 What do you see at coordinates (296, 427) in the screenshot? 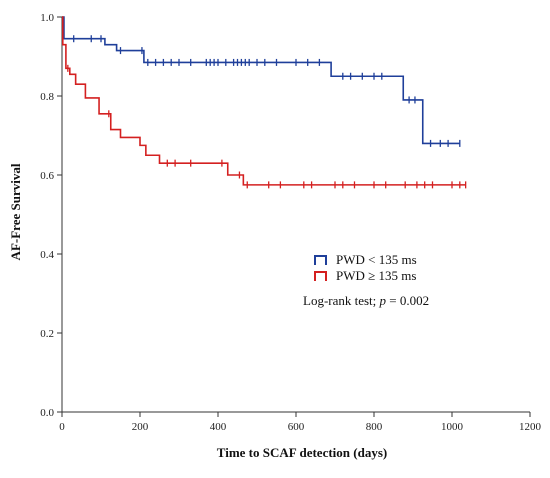
I see `x-tick-label: 600` at bounding box center [296, 427].